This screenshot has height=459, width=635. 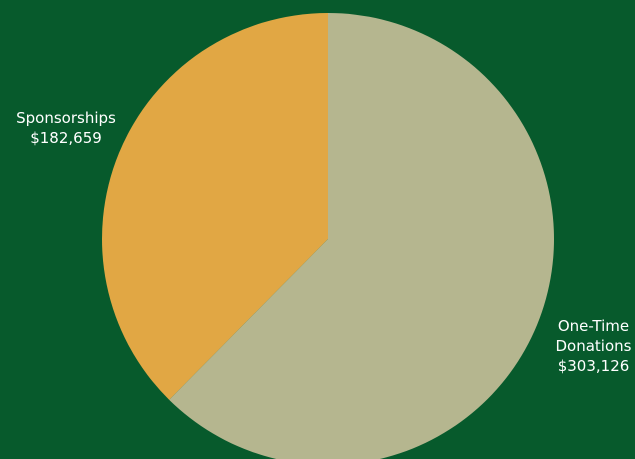 I want to click on slice-label-sponsorships: Sponsorships $182,659, so click(x=66, y=128).